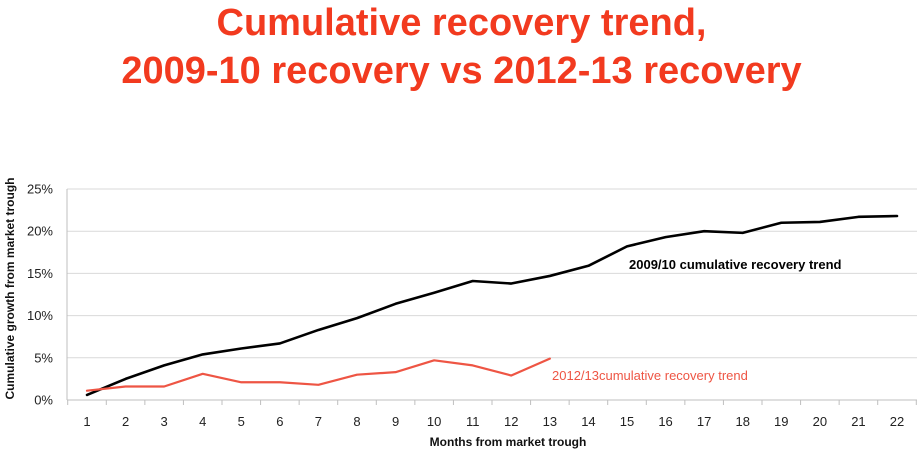 This screenshot has height=457, width=923. What do you see at coordinates (40, 189) in the screenshot?
I see `y-tick-label: 25%` at bounding box center [40, 189].